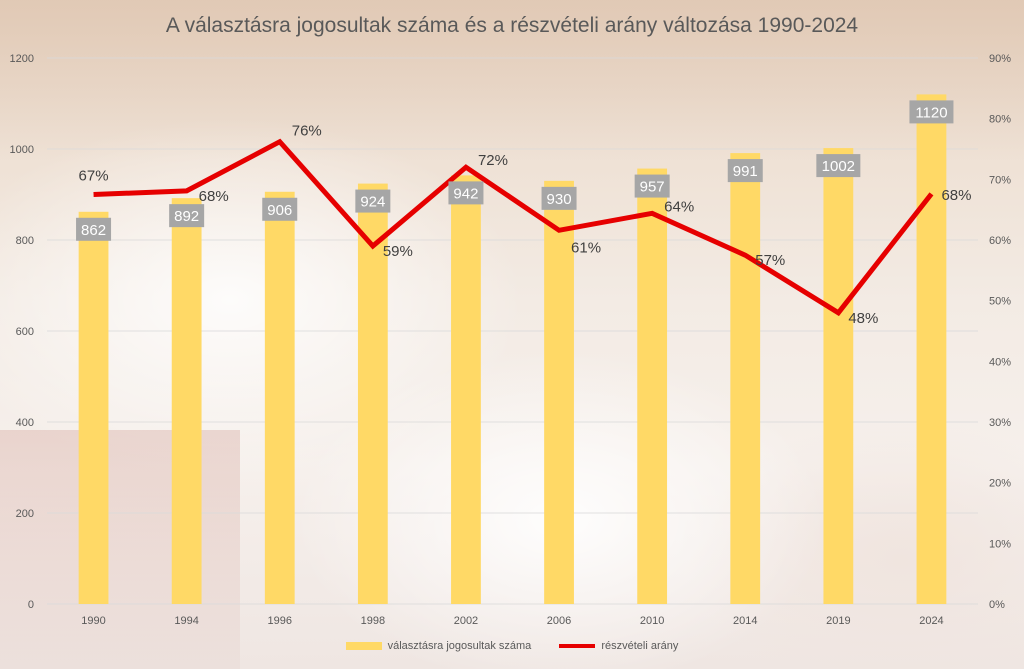 The image size is (1024, 669). What do you see at coordinates (373, 621) in the screenshot?
I see `x-tick-label: 1998` at bounding box center [373, 621].